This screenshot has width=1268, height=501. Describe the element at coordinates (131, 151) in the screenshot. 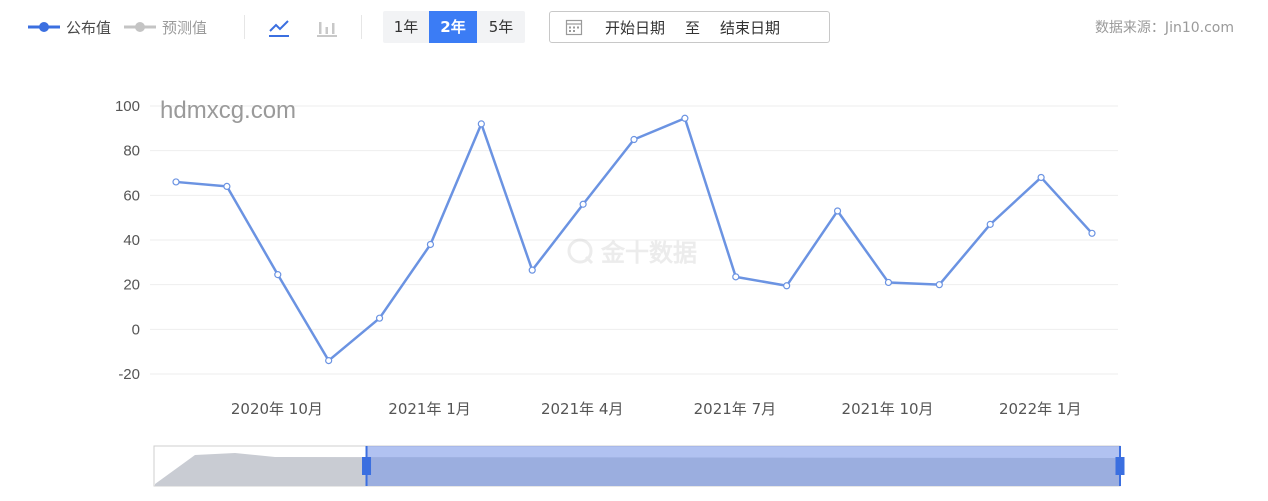

I see `y-tick-label: 80` at that location.